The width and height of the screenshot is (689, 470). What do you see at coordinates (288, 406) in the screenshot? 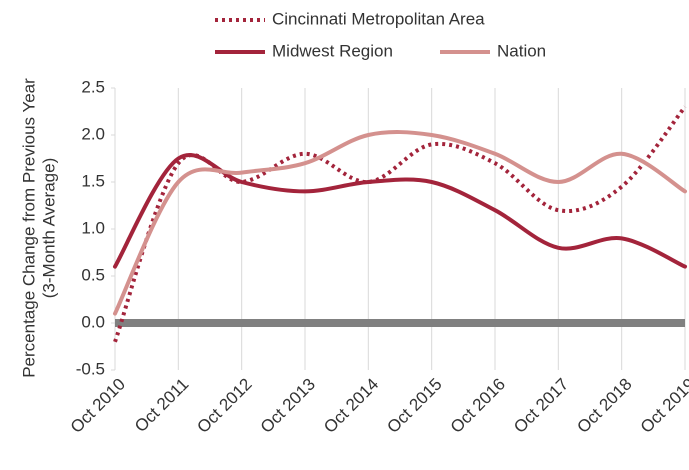
I see `x-tick-label: Oct 2013` at bounding box center [288, 406].